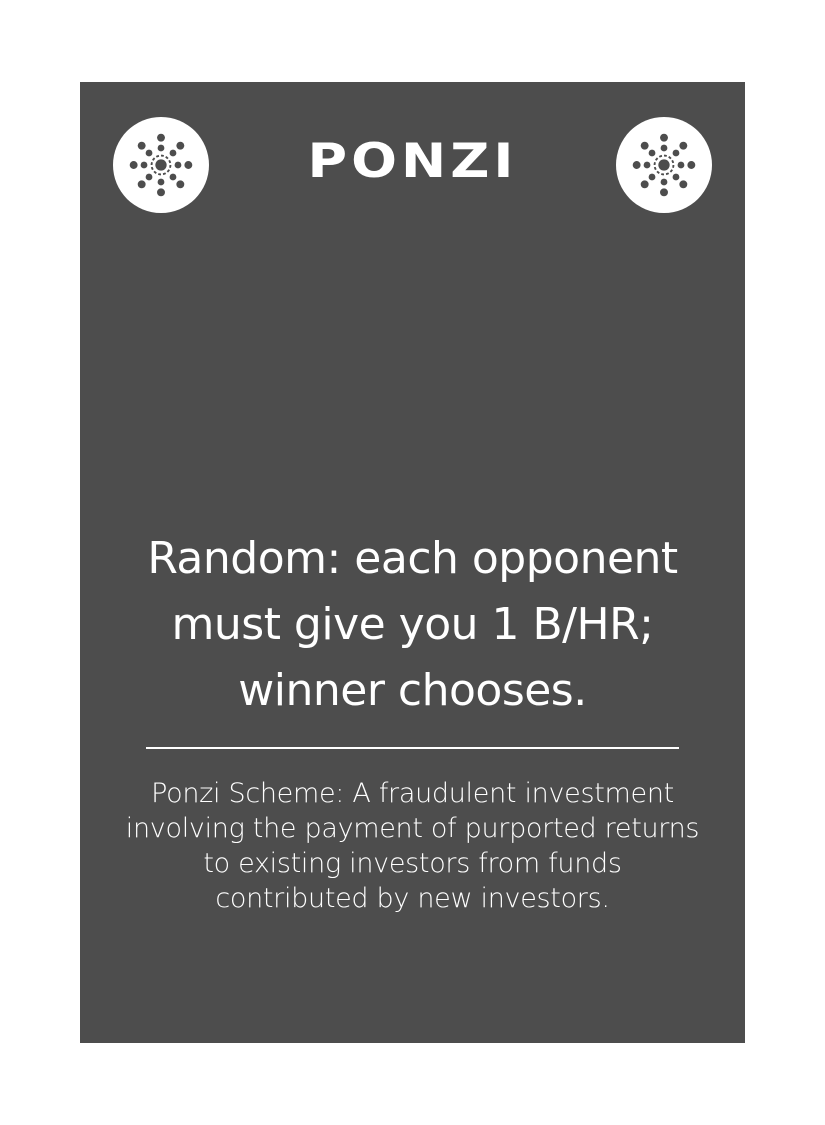 This screenshot has width=825, height=1125. Describe the element at coordinates (412, 793) in the screenshot. I see `definition-line: Ponzi Scheme: A fraudulent investment` at that location.